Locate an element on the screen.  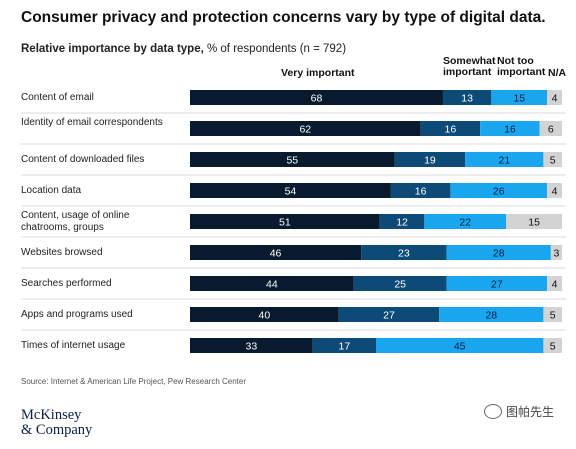
data-label: 12 is located at coordinates (402, 223).